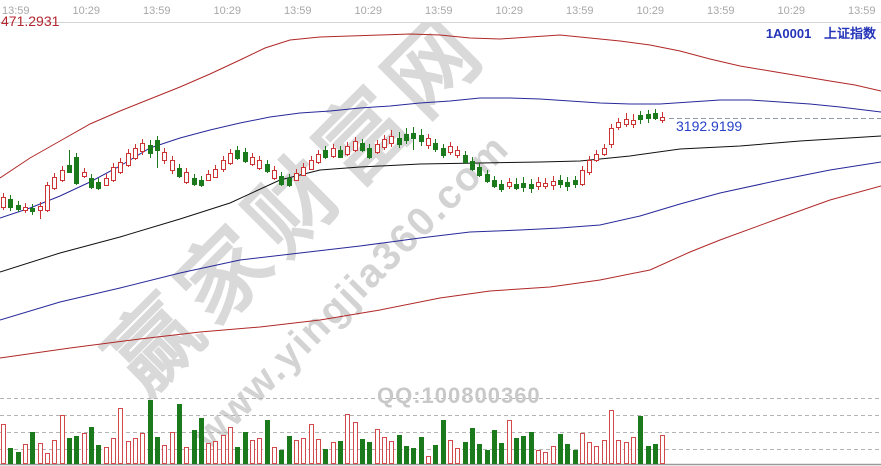  I want to click on range-high-price-label: 471.2931, so click(30, 21).